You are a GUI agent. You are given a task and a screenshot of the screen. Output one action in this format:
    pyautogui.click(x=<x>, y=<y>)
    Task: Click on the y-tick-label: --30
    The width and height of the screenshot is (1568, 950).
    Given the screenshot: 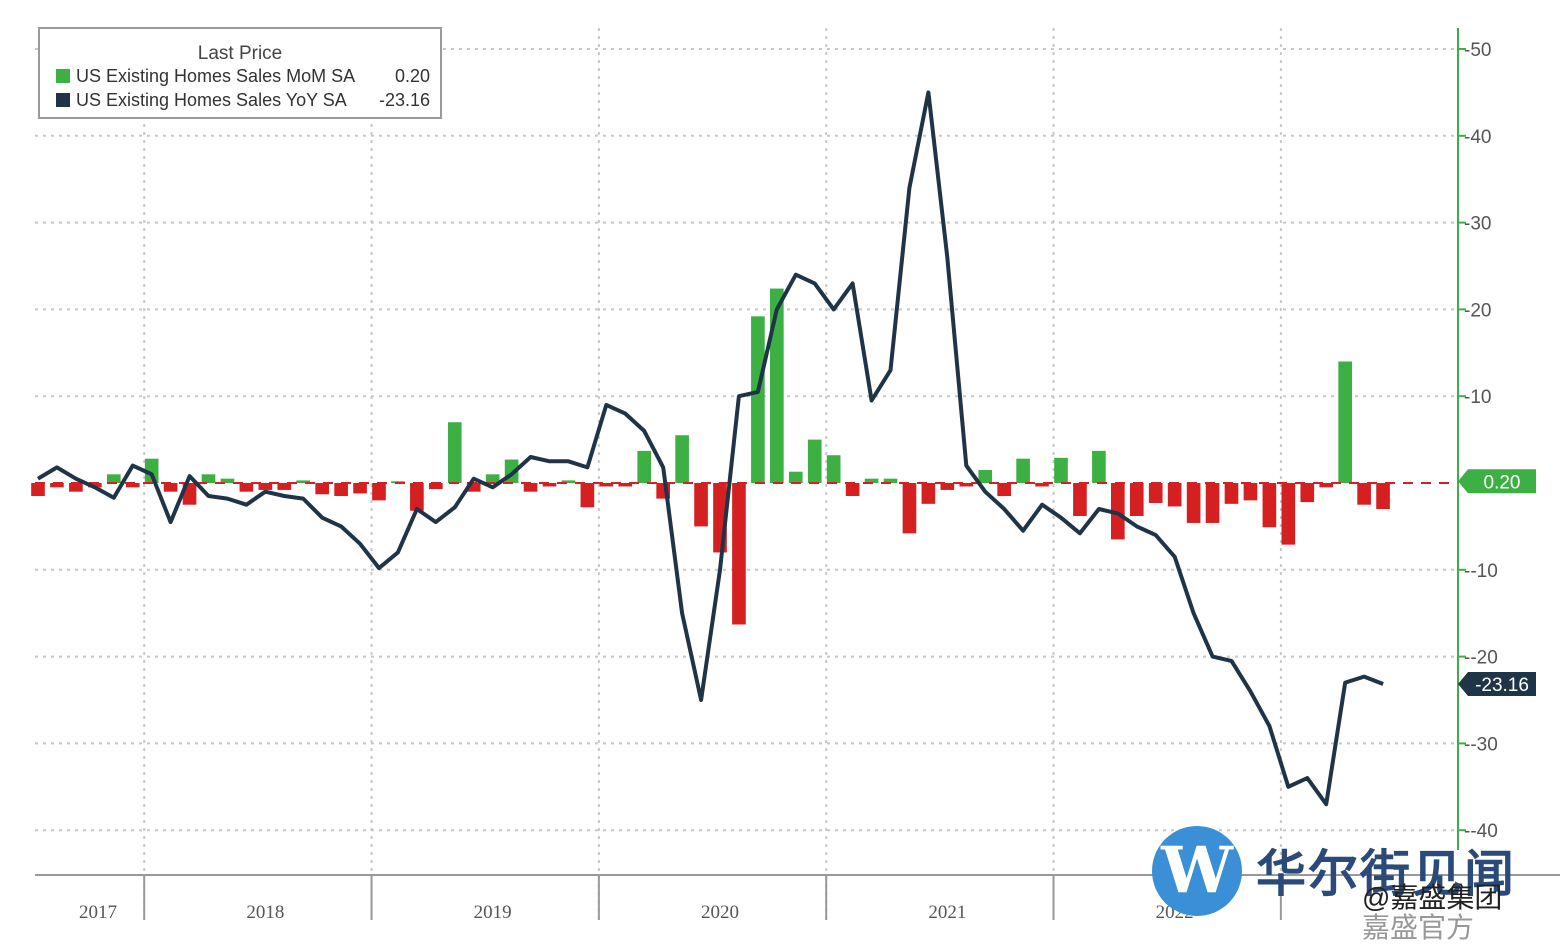 What is the action you would take?
    pyautogui.click(x=1481, y=744)
    